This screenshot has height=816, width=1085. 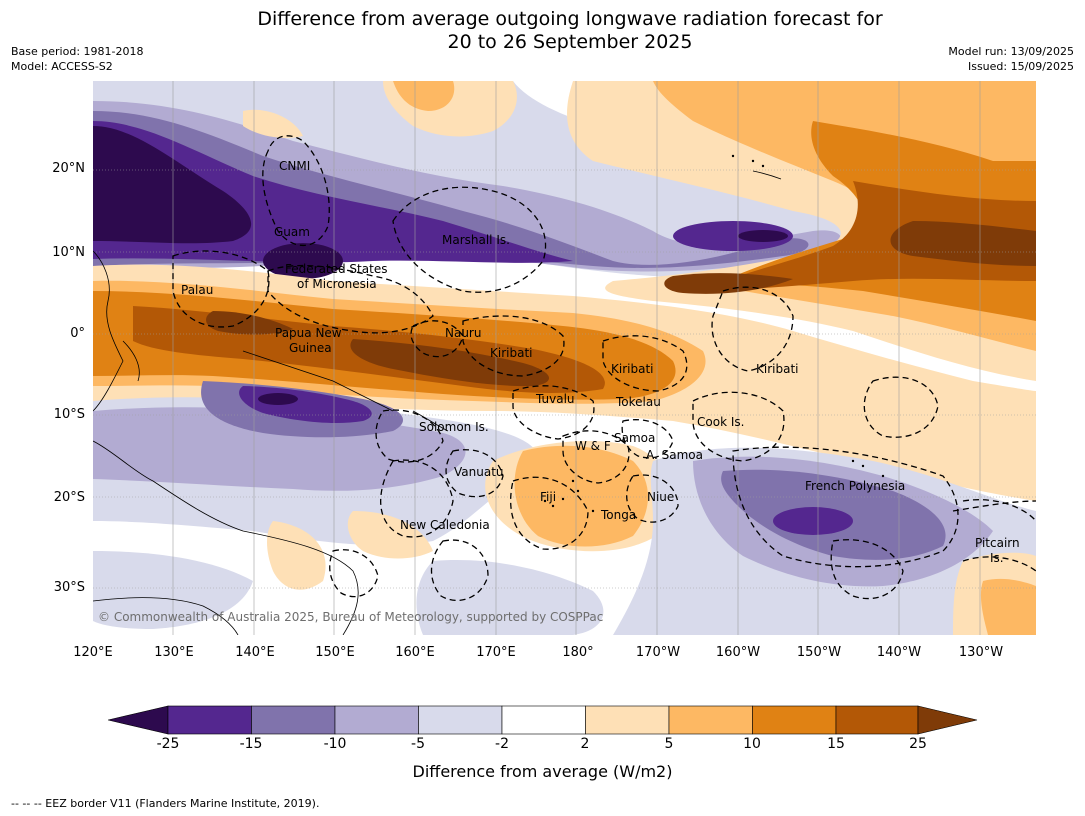 I want to click on place-kiribati-central: Kiribati, so click(x=632, y=369).